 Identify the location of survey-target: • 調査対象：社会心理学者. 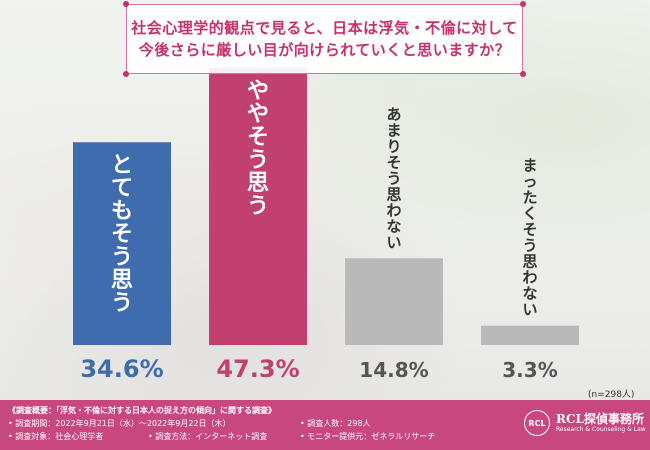
(56, 436).